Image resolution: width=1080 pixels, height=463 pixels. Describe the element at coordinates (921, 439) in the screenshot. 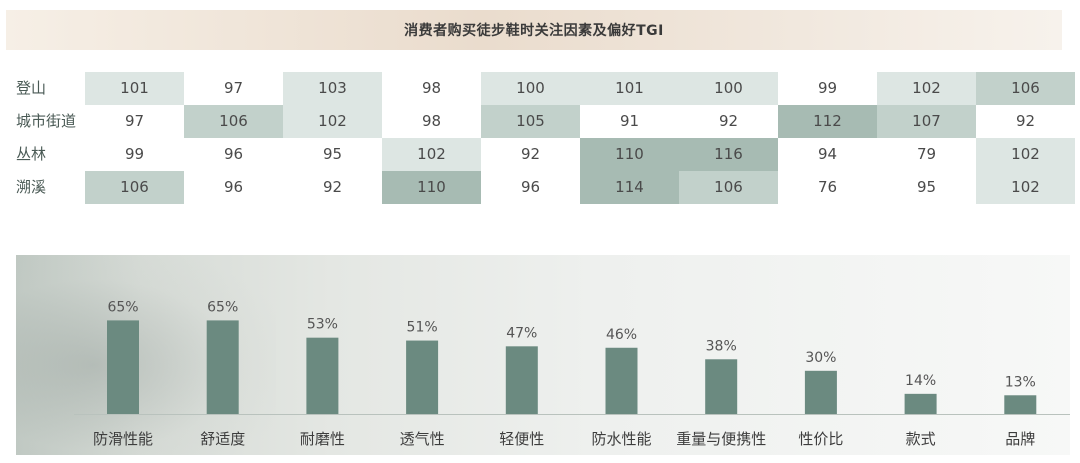

I see `category-label: 款式` at that location.